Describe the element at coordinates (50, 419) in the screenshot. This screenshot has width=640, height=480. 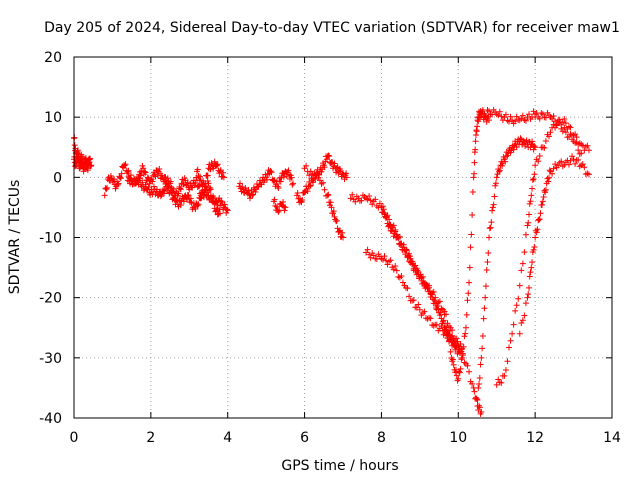
I see `y-tick-label: -40` at that location.